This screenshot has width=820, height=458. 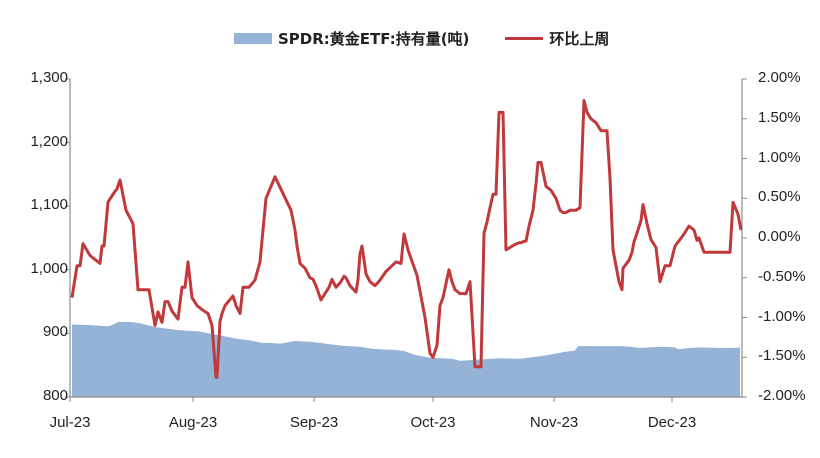 I want to click on x-axis-tick: Sep-23, so click(x=314, y=422).